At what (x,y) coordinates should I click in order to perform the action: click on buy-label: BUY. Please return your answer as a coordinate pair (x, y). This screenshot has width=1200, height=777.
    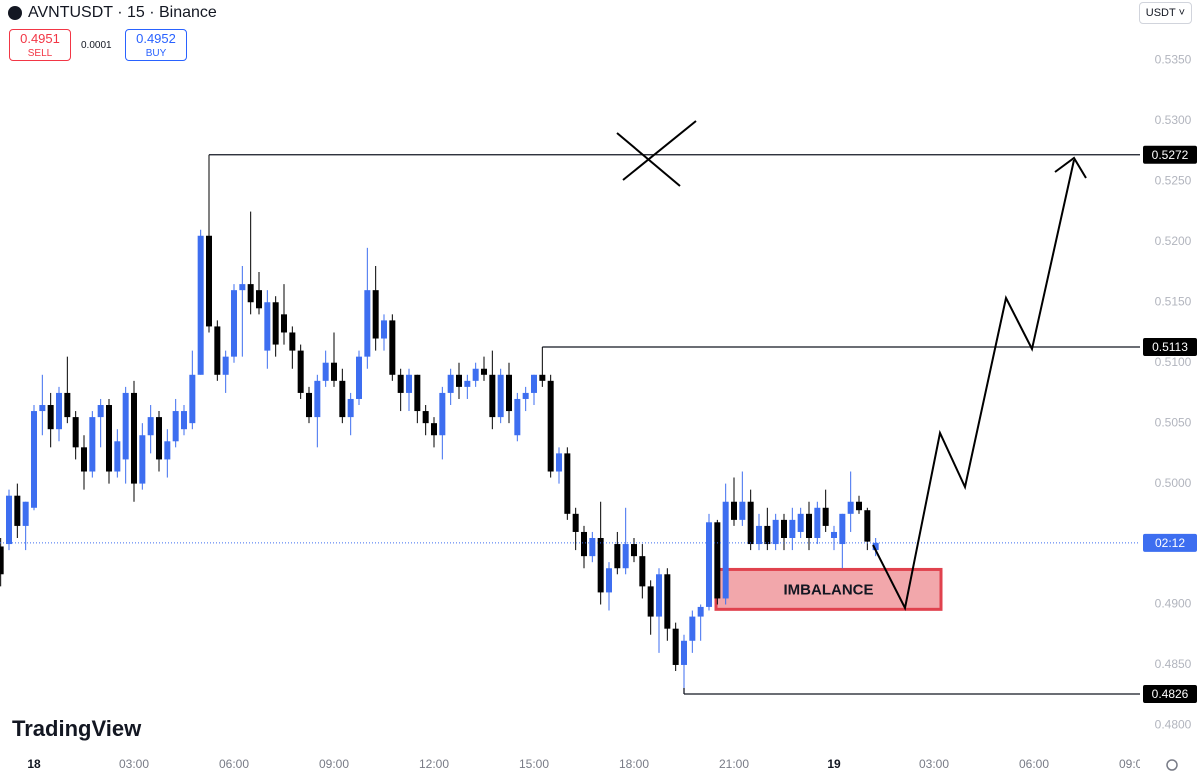
    Looking at the image, I should click on (156, 53).